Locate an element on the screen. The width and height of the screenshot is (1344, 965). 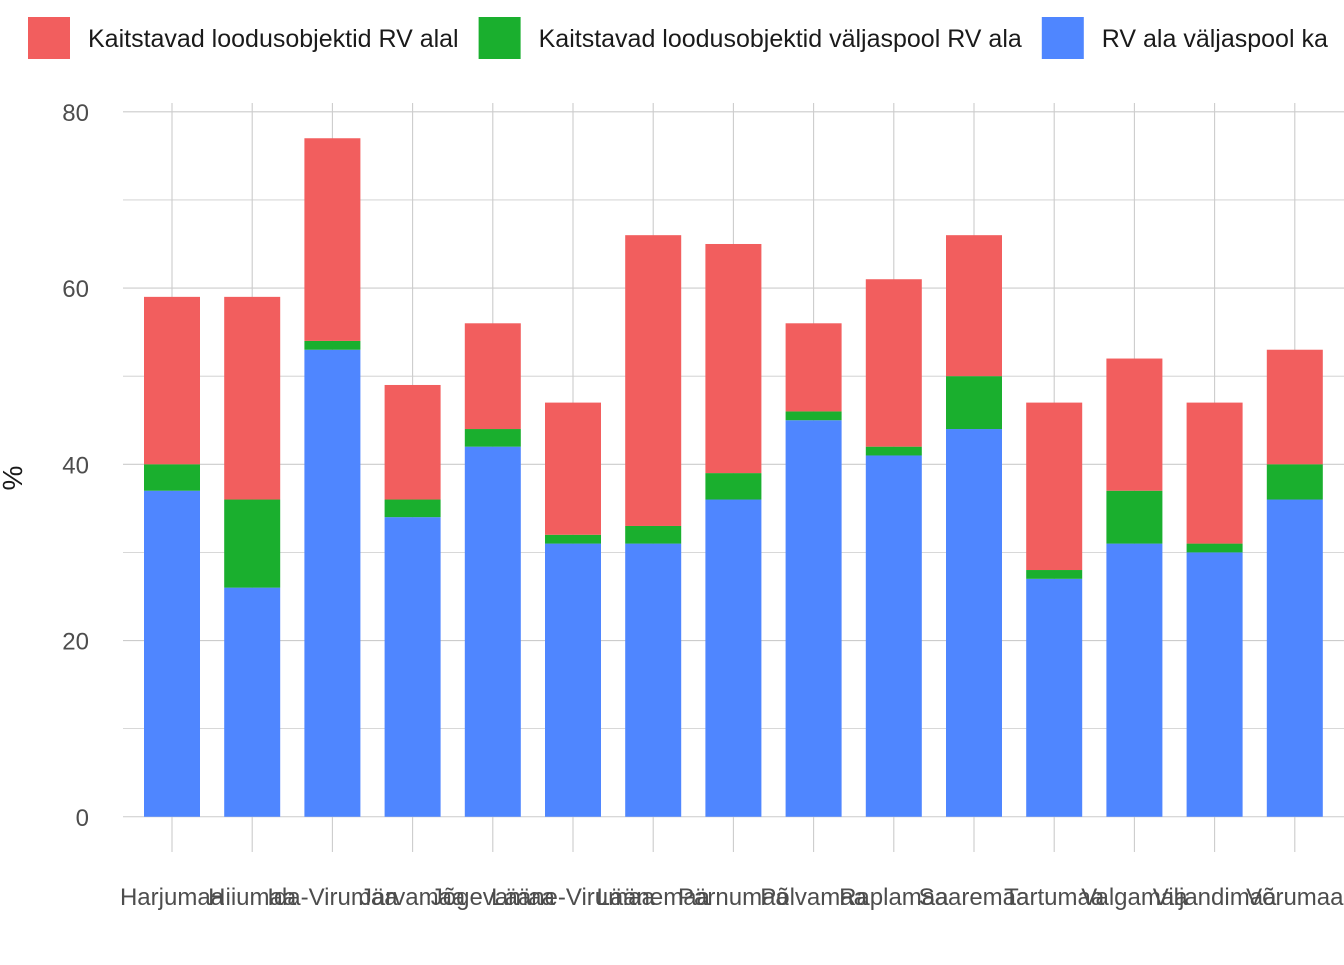
x-tick-label: Harjumaa is located at coordinates (172, 897).